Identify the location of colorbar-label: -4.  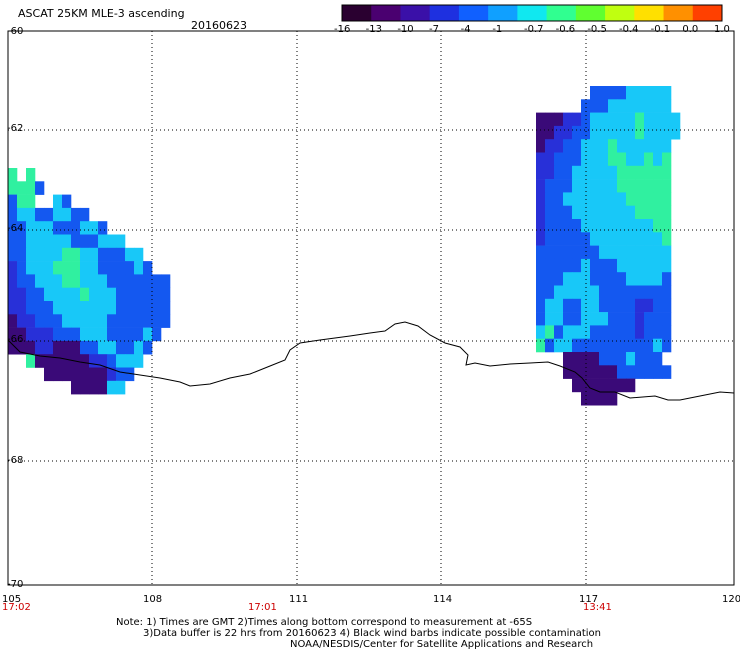
(465, 29).